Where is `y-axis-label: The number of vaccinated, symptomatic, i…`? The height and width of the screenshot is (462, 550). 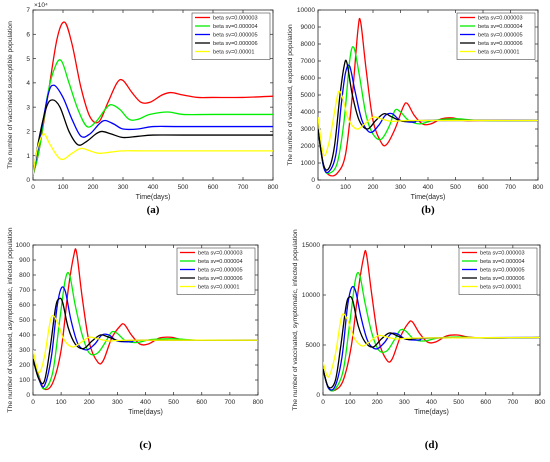 y-axis-label: The number of vaccinated, symptomatic, i… is located at coordinates (295, 320).